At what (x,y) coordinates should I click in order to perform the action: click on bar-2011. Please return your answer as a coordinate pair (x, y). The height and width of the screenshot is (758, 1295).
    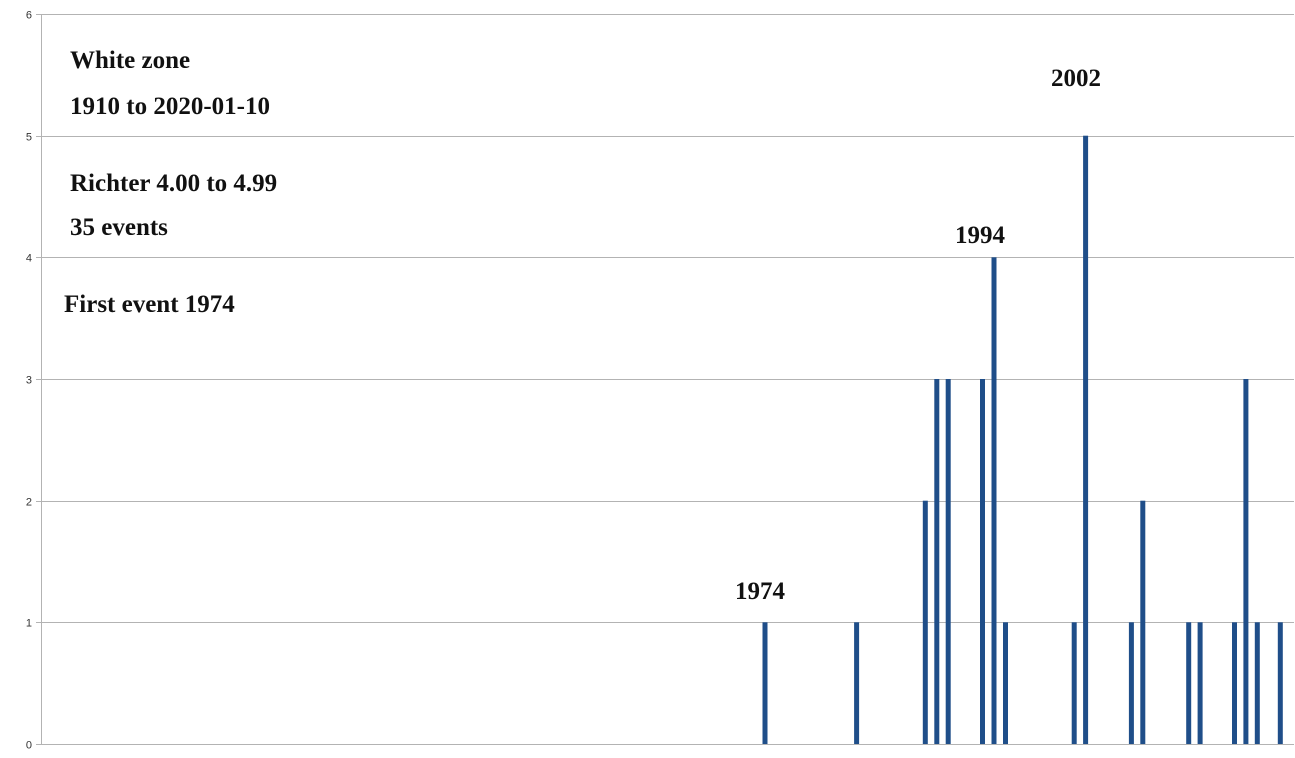
    Looking at the image, I should click on (1189, 683).